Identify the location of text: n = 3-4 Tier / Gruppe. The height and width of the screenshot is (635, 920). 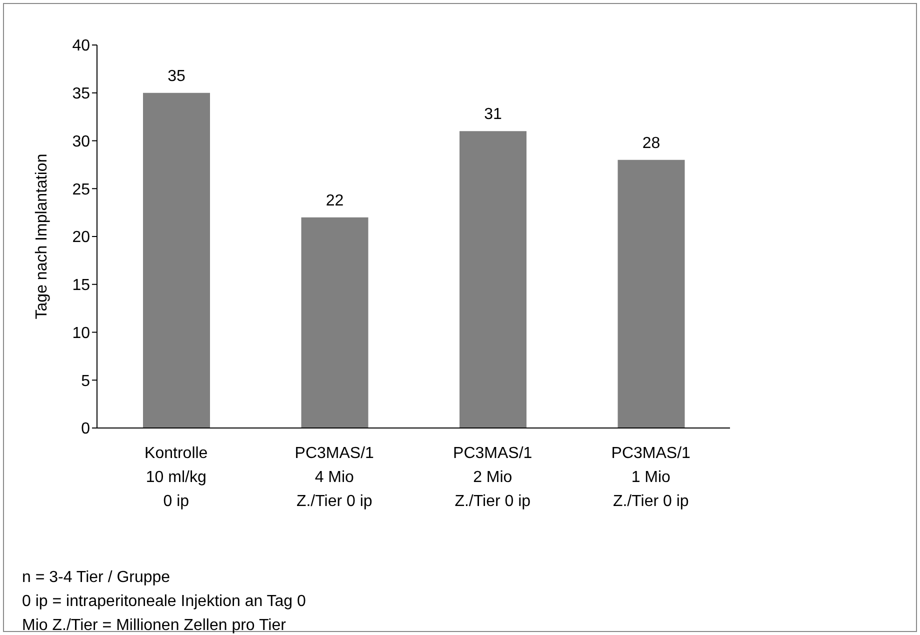
(97, 578).